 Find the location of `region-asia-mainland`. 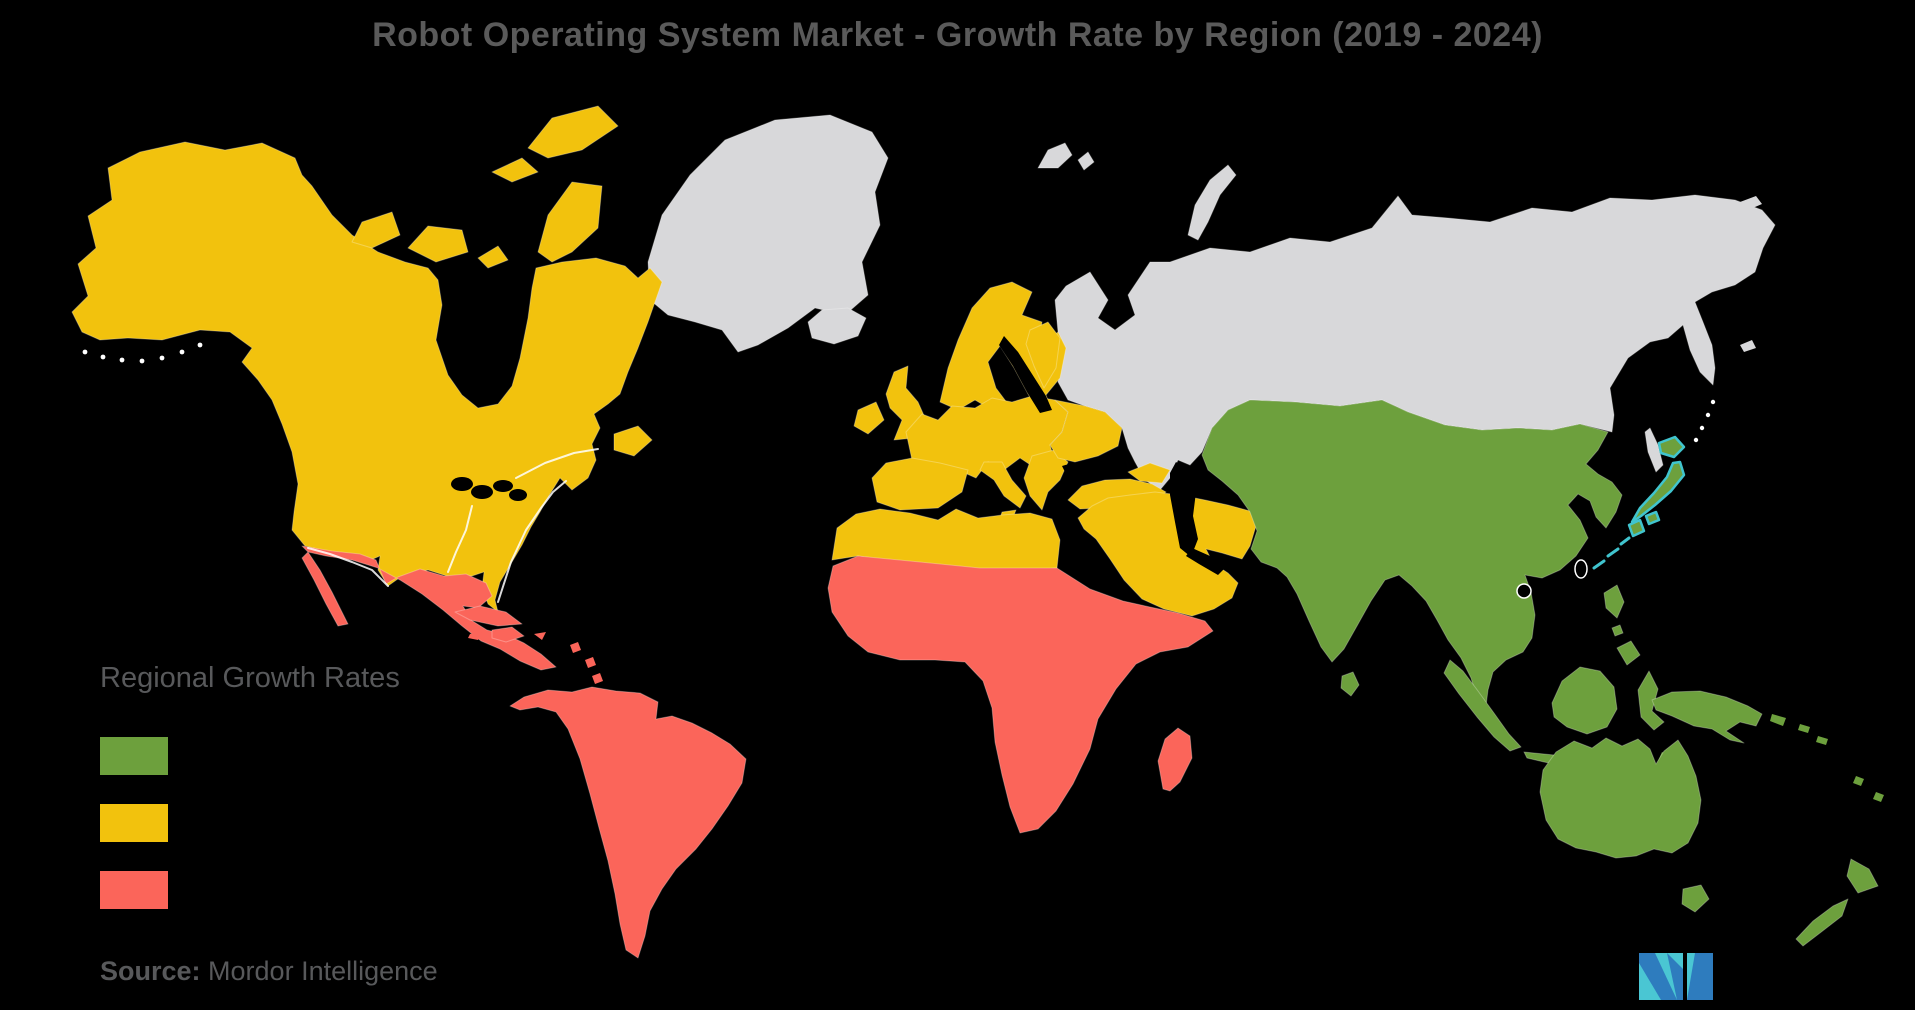

region-asia-mainland is located at coordinates (1412, 553).